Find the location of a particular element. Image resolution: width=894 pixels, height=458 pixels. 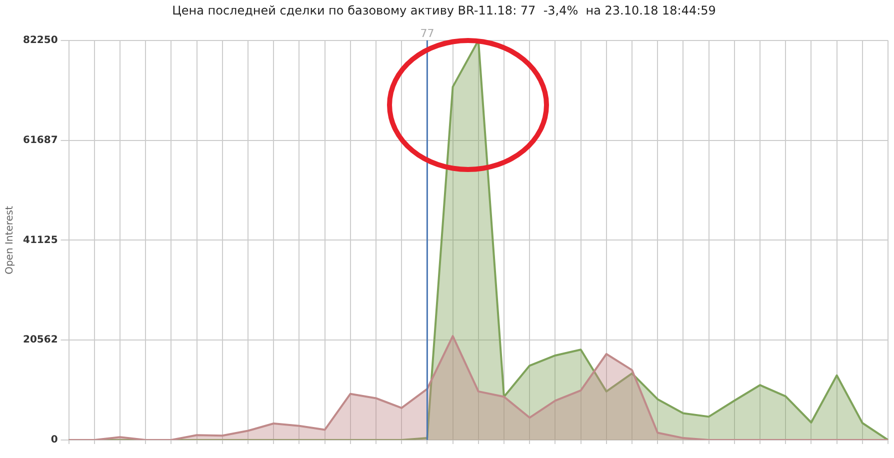

y-tick-label: 20562 is located at coordinates (40, 340).